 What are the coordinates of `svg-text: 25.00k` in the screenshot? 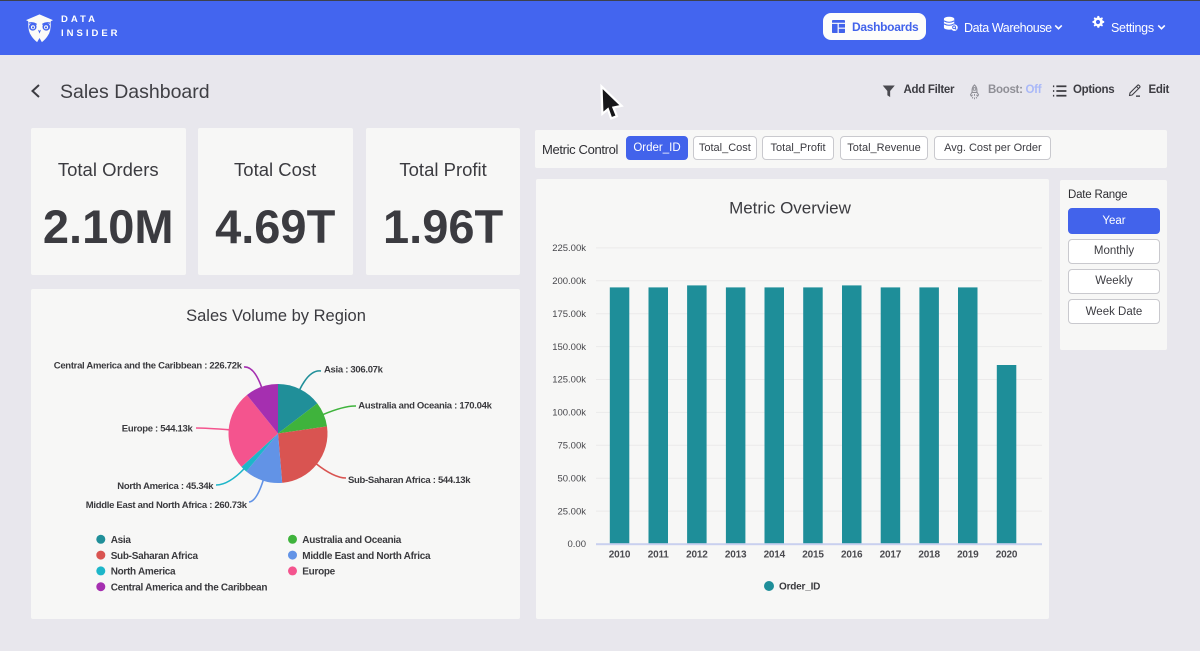 It's located at (571, 511).